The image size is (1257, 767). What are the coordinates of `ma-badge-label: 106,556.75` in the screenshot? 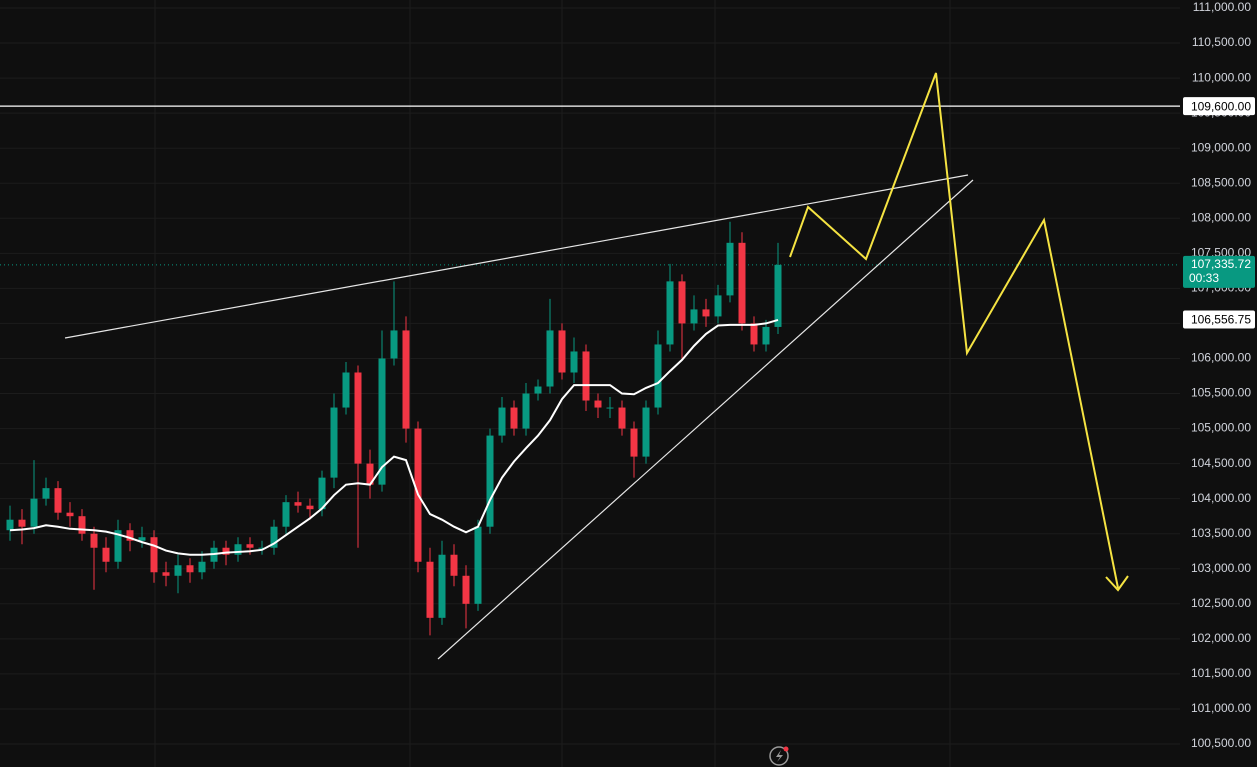 It's located at (1221, 320).